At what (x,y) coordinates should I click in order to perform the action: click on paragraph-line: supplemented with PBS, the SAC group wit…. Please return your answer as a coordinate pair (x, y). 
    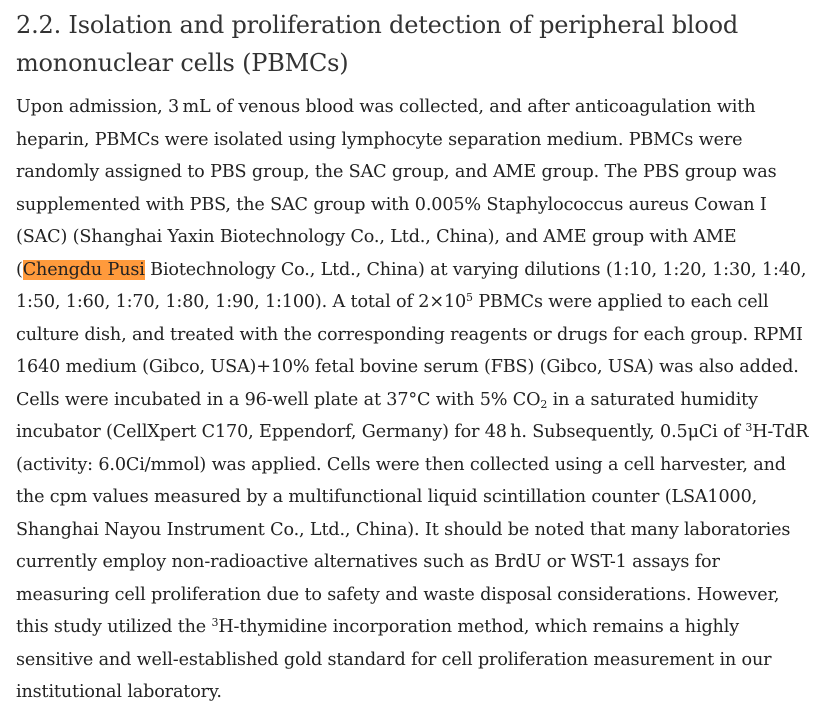
    Looking at the image, I should click on (412, 205).